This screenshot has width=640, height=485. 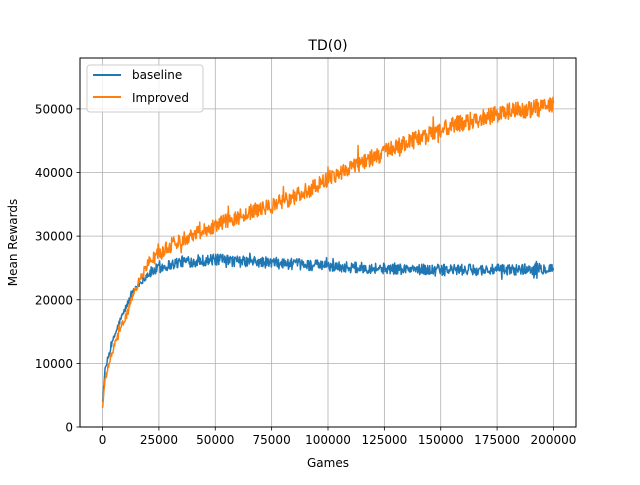 I want to click on chart-title: TD(0), so click(x=327, y=46).